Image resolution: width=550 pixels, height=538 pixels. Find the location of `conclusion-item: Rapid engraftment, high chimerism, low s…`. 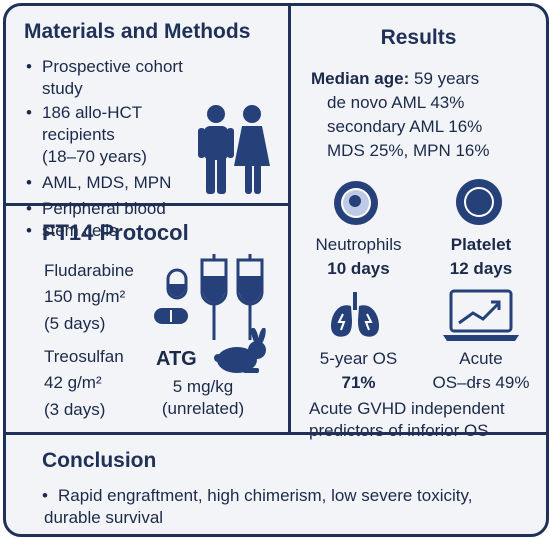

conclusion-item: Rapid engraftment, high chimerism, low s… is located at coordinates (286, 496).